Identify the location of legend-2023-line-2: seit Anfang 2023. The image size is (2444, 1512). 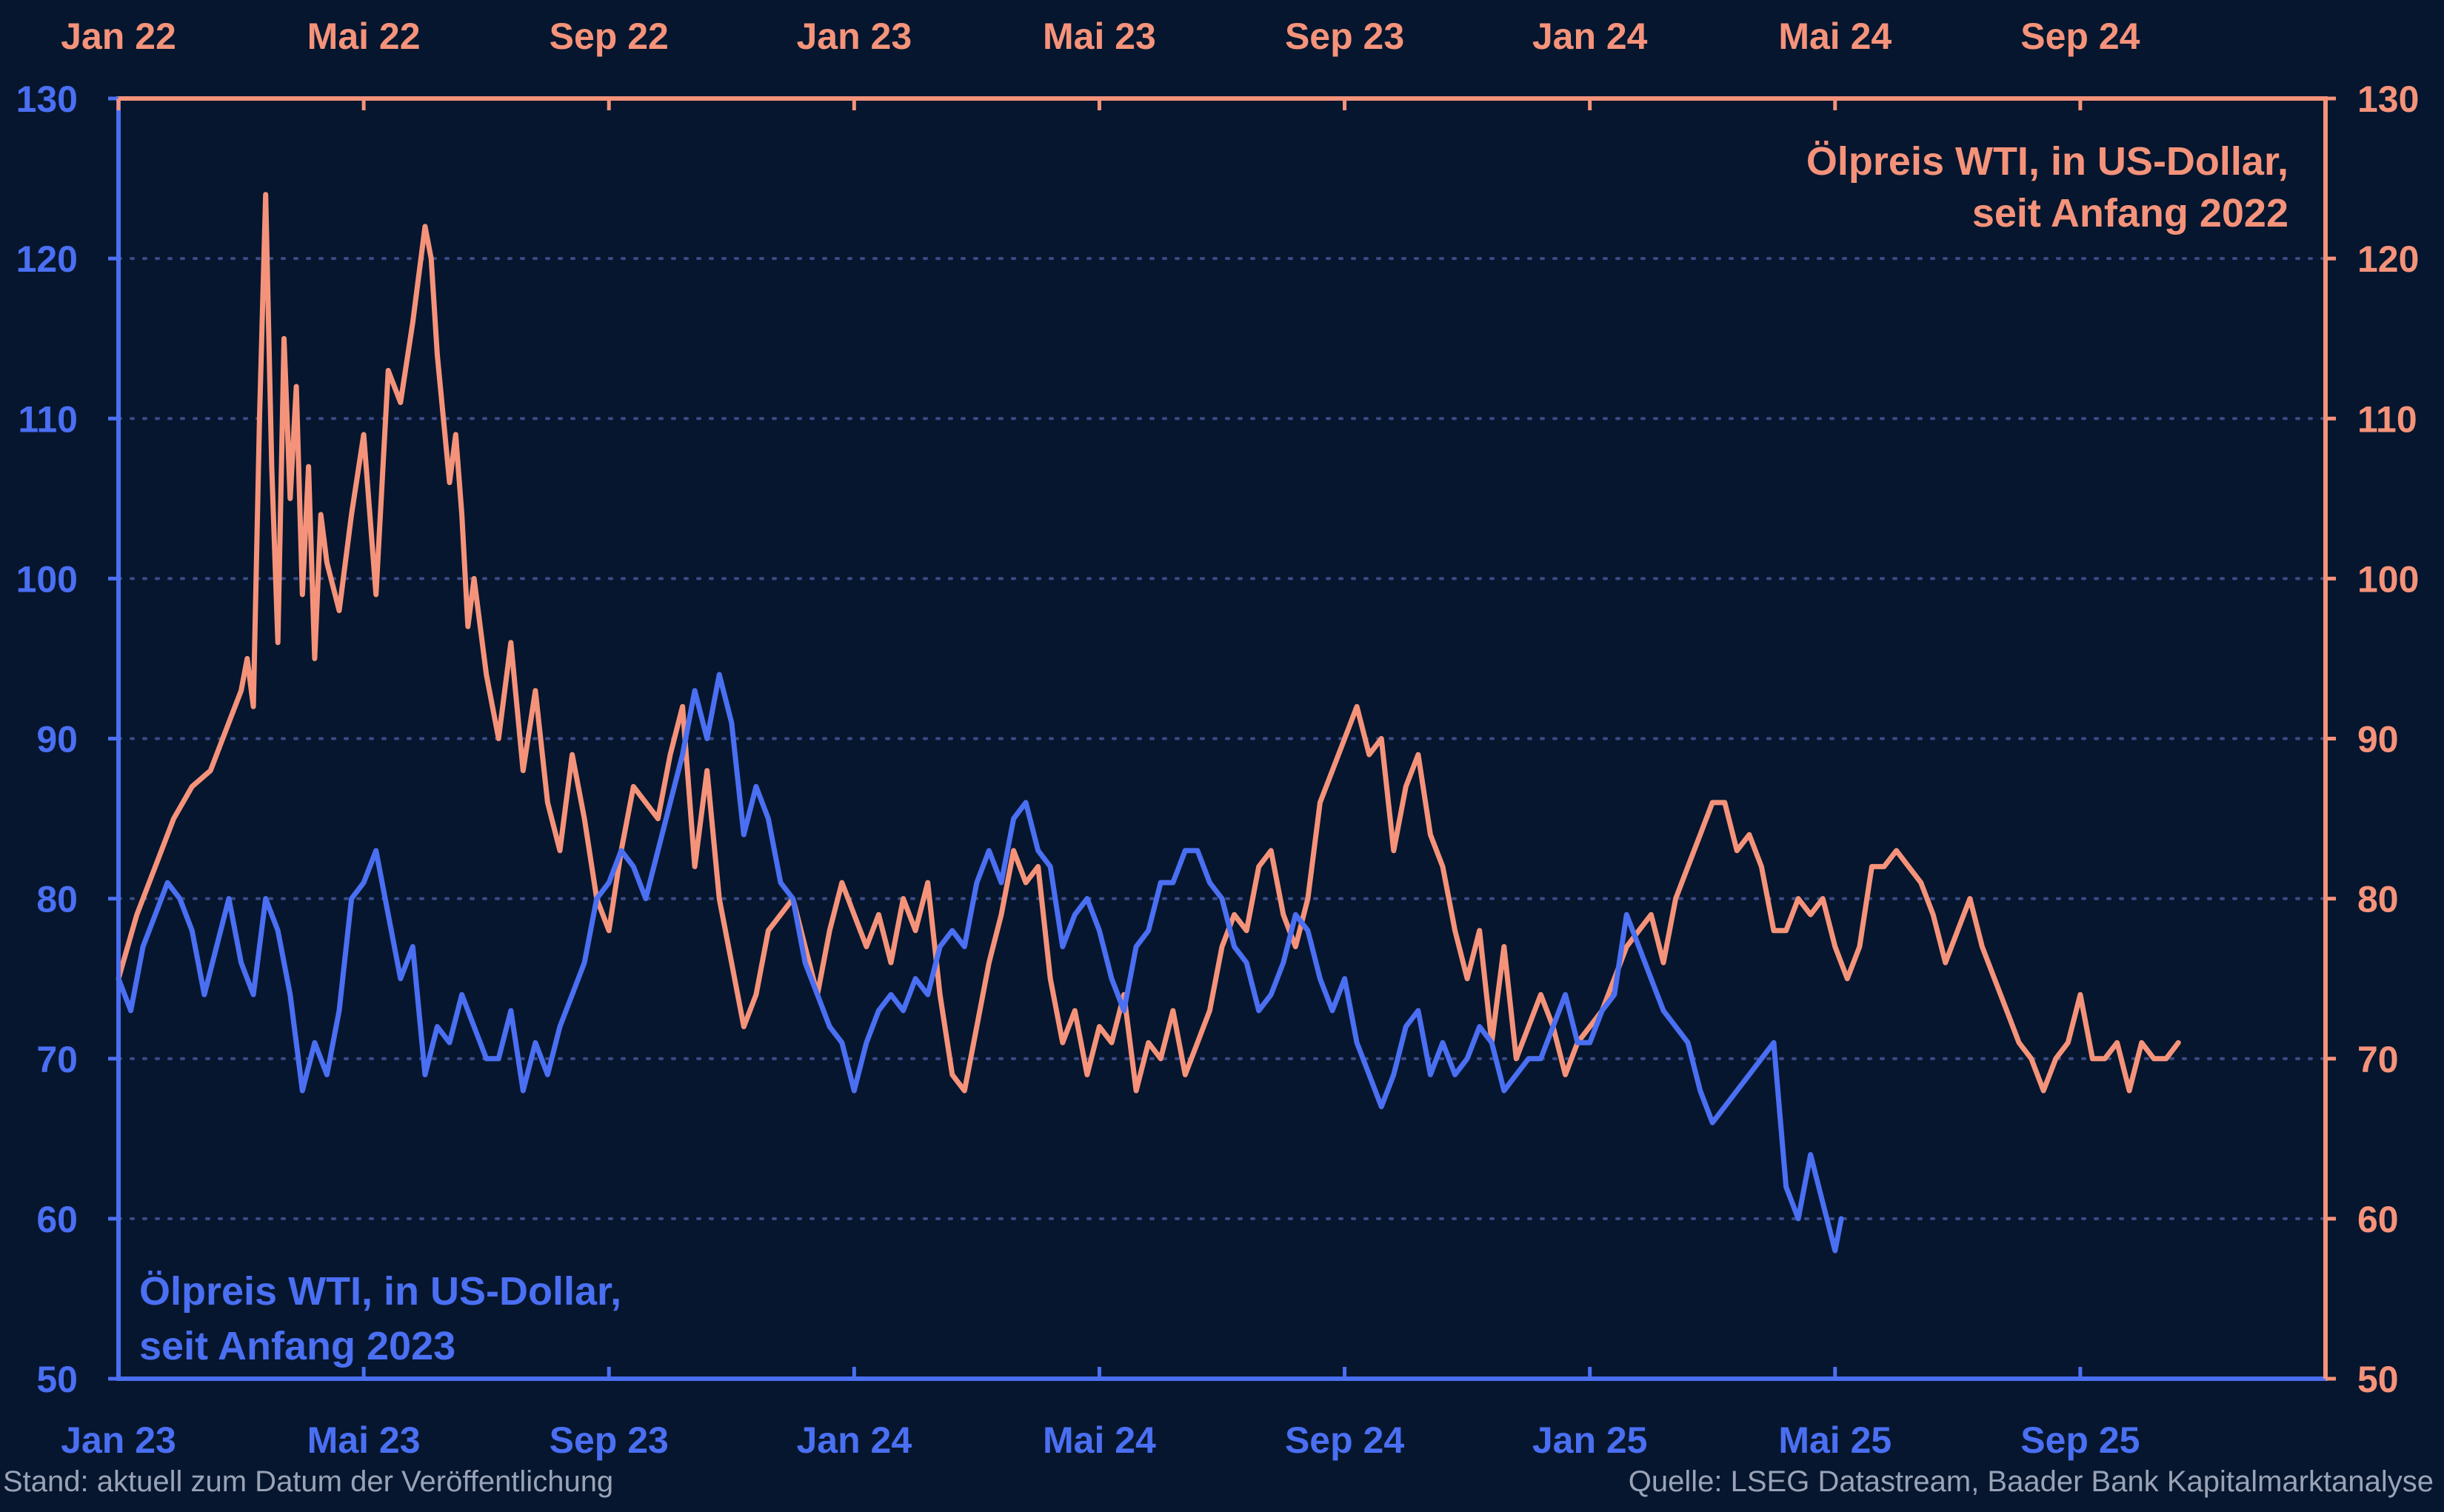
(297, 1346).